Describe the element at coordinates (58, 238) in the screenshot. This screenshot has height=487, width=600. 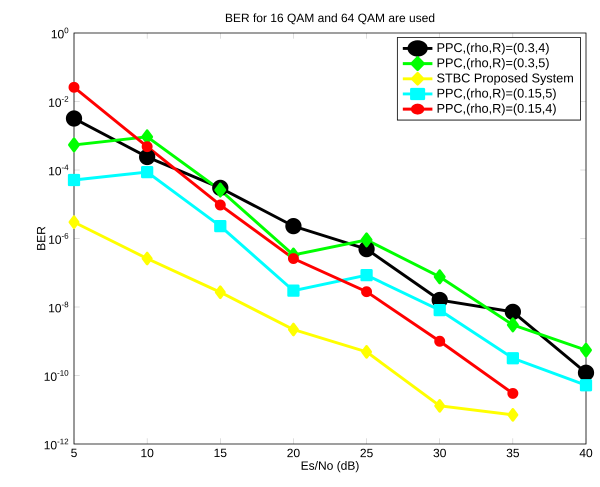
I see `y-tick-label: 10$^{-6}$` at that location.